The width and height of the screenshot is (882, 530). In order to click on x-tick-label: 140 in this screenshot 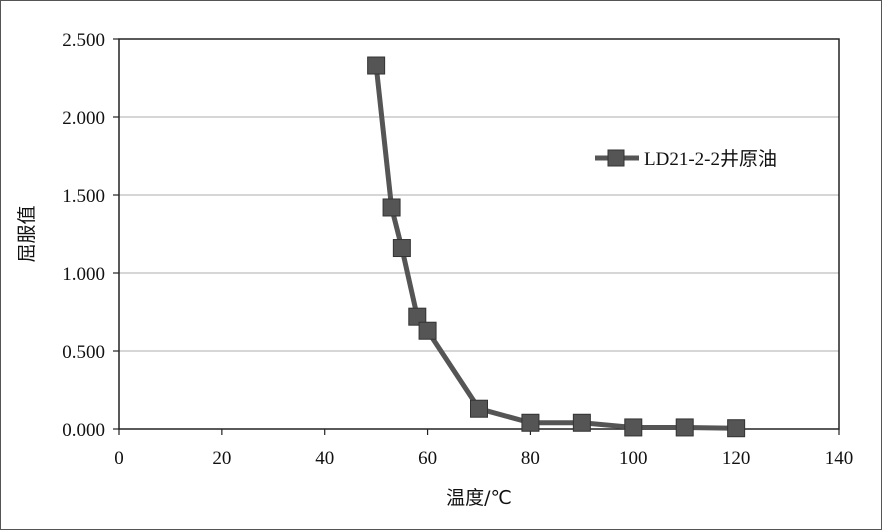, I will do `click(839, 458)`.